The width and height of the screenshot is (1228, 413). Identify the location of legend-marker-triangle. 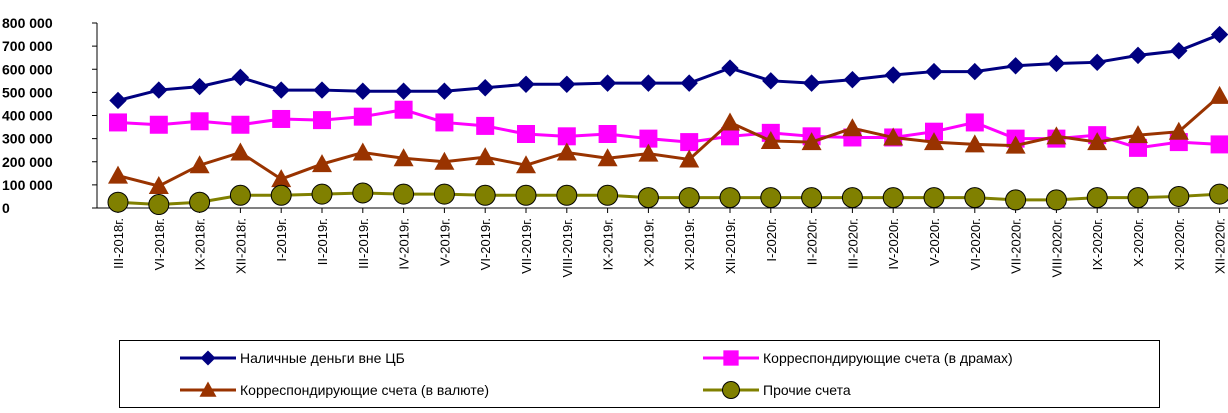
(208, 389).